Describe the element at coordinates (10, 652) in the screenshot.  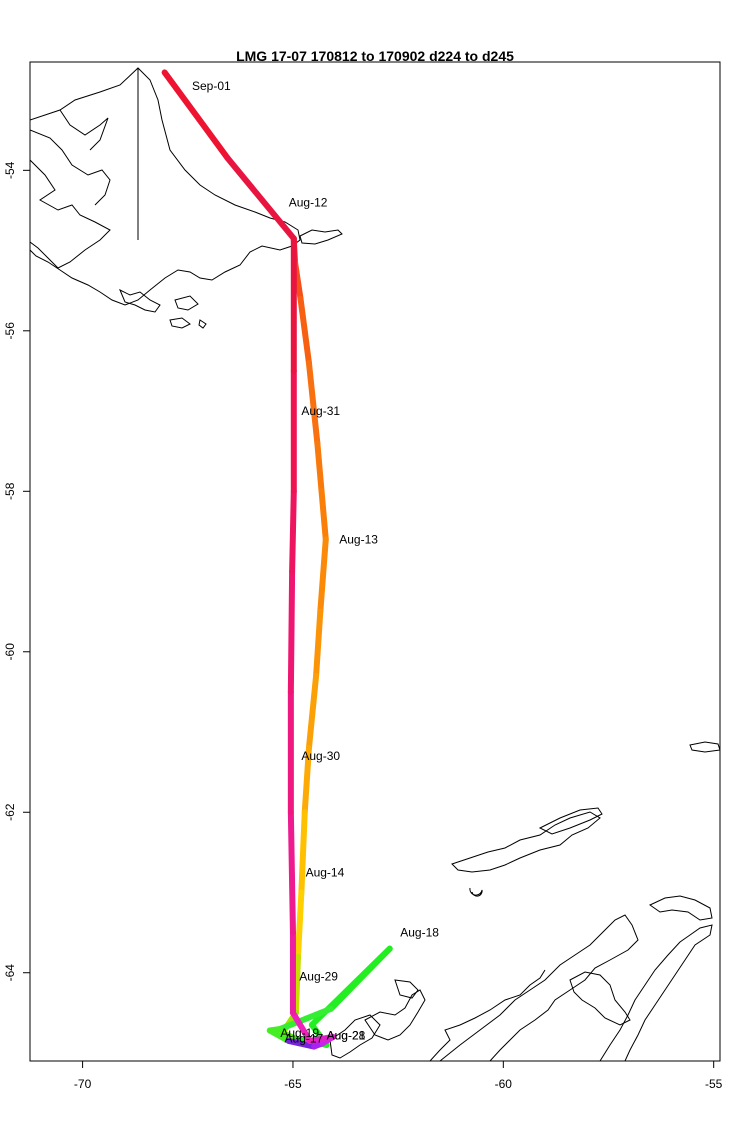
I see `y-tick-label: -60` at that location.